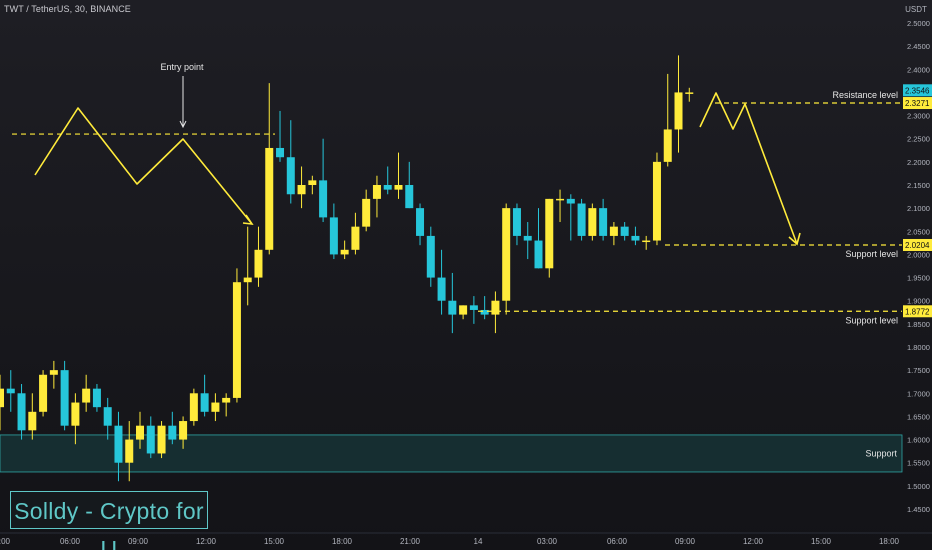 This screenshot has height=550, width=932. Describe the element at coordinates (143, 166) in the screenshot. I see `projection-path-left` at that location.